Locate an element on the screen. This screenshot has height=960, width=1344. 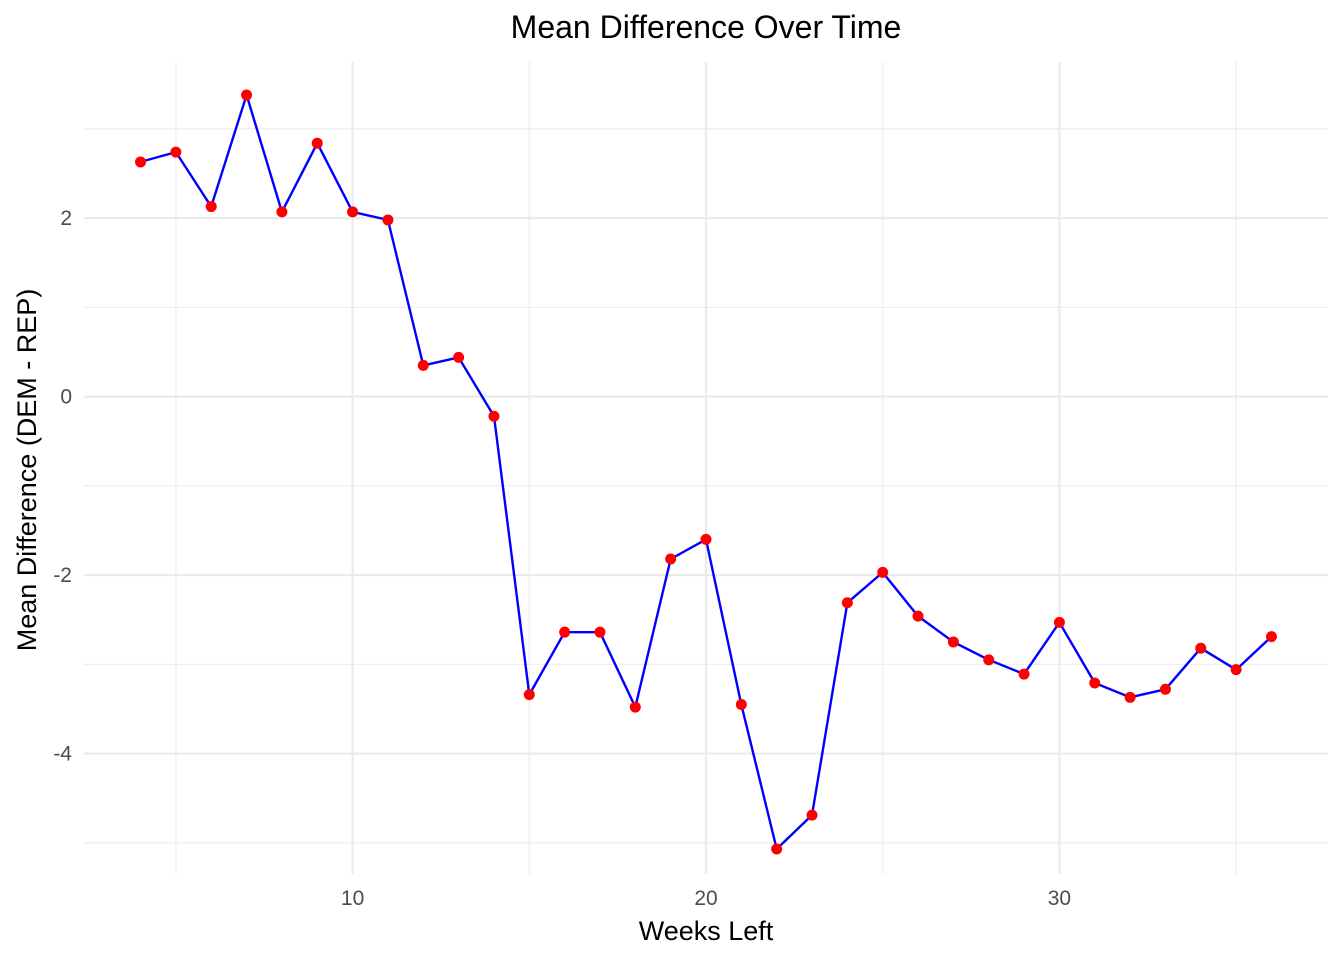
x-tick-label: 20 is located at coordinates (705, 898).